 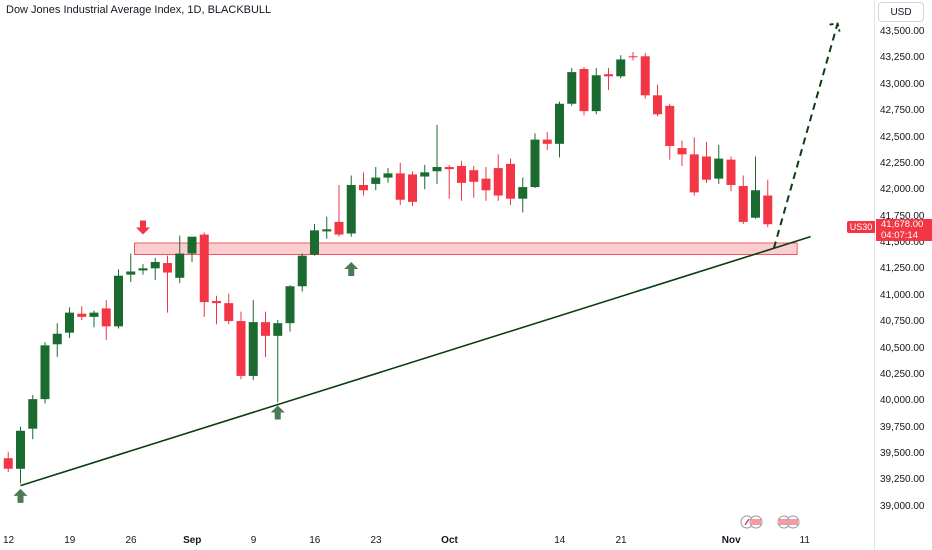 What do you see at coordinates (902, 216) in the screenshot?
I see `price-tick-label: 41,750.00` at bounding box center [902, 216].